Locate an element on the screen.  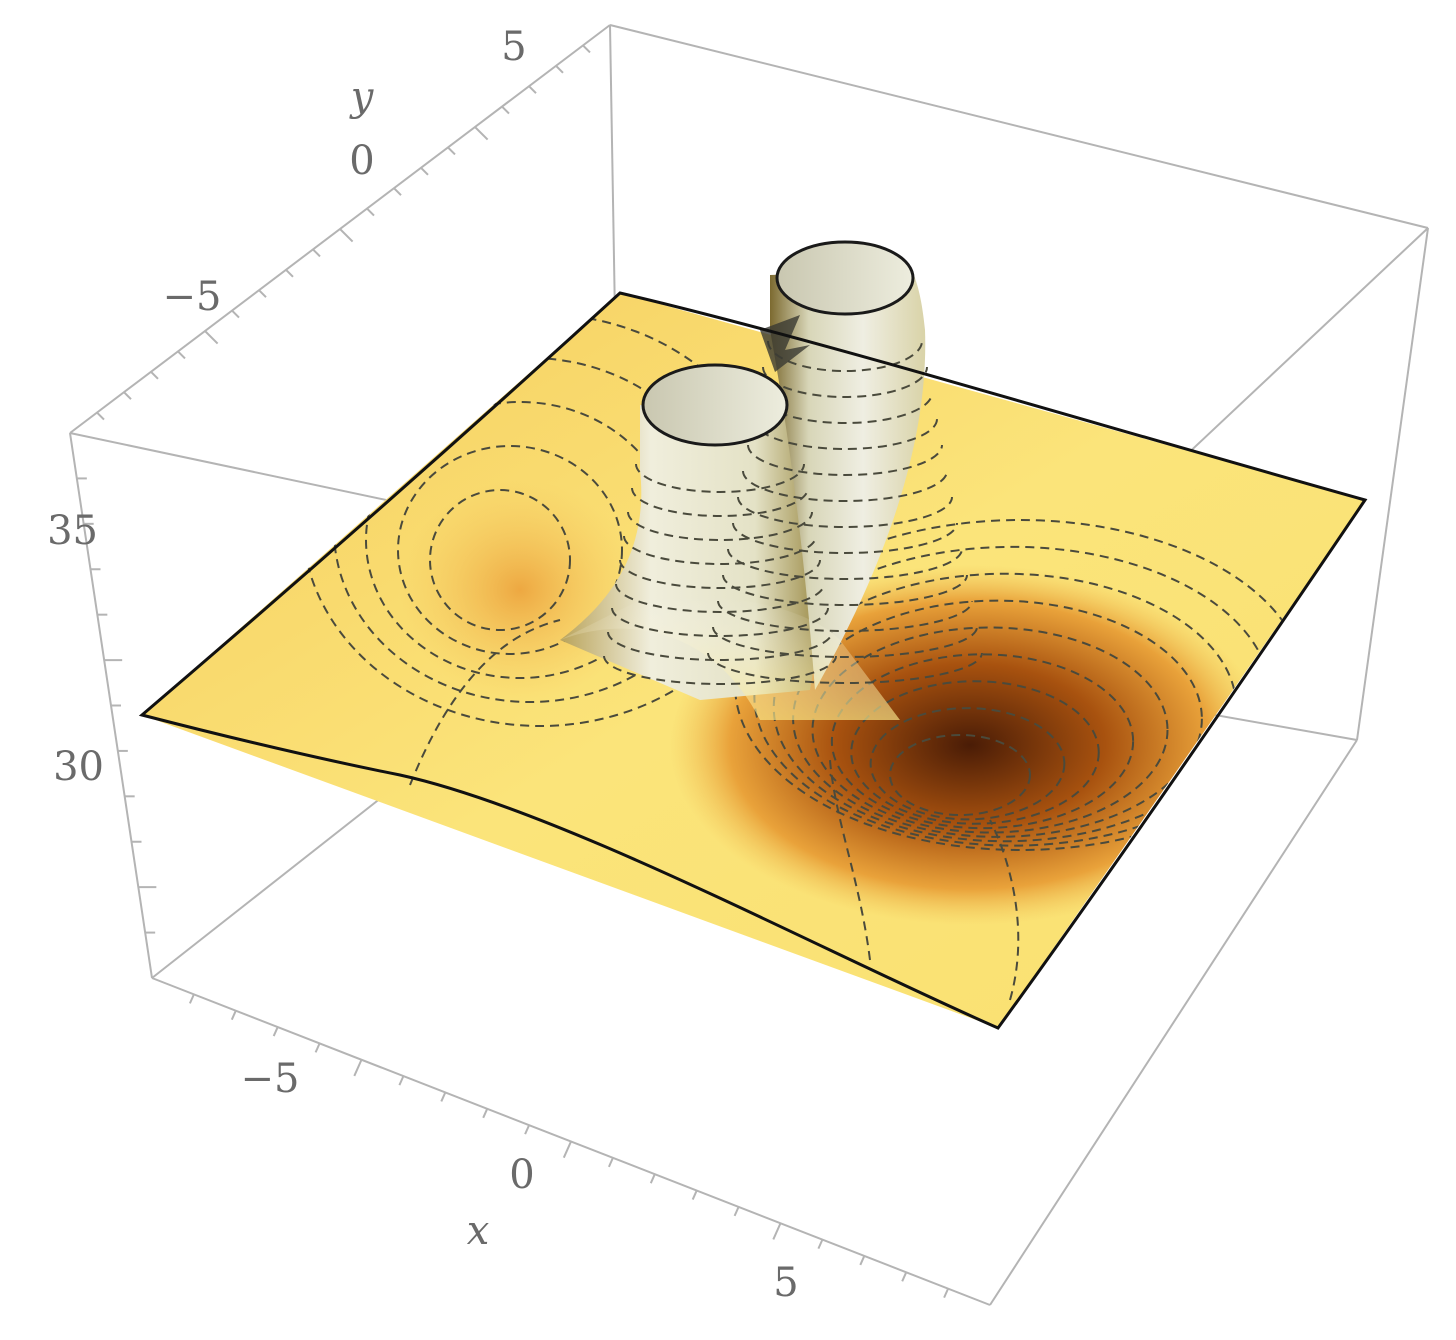
y-axis-title: y is located at coordinates (362, 97).